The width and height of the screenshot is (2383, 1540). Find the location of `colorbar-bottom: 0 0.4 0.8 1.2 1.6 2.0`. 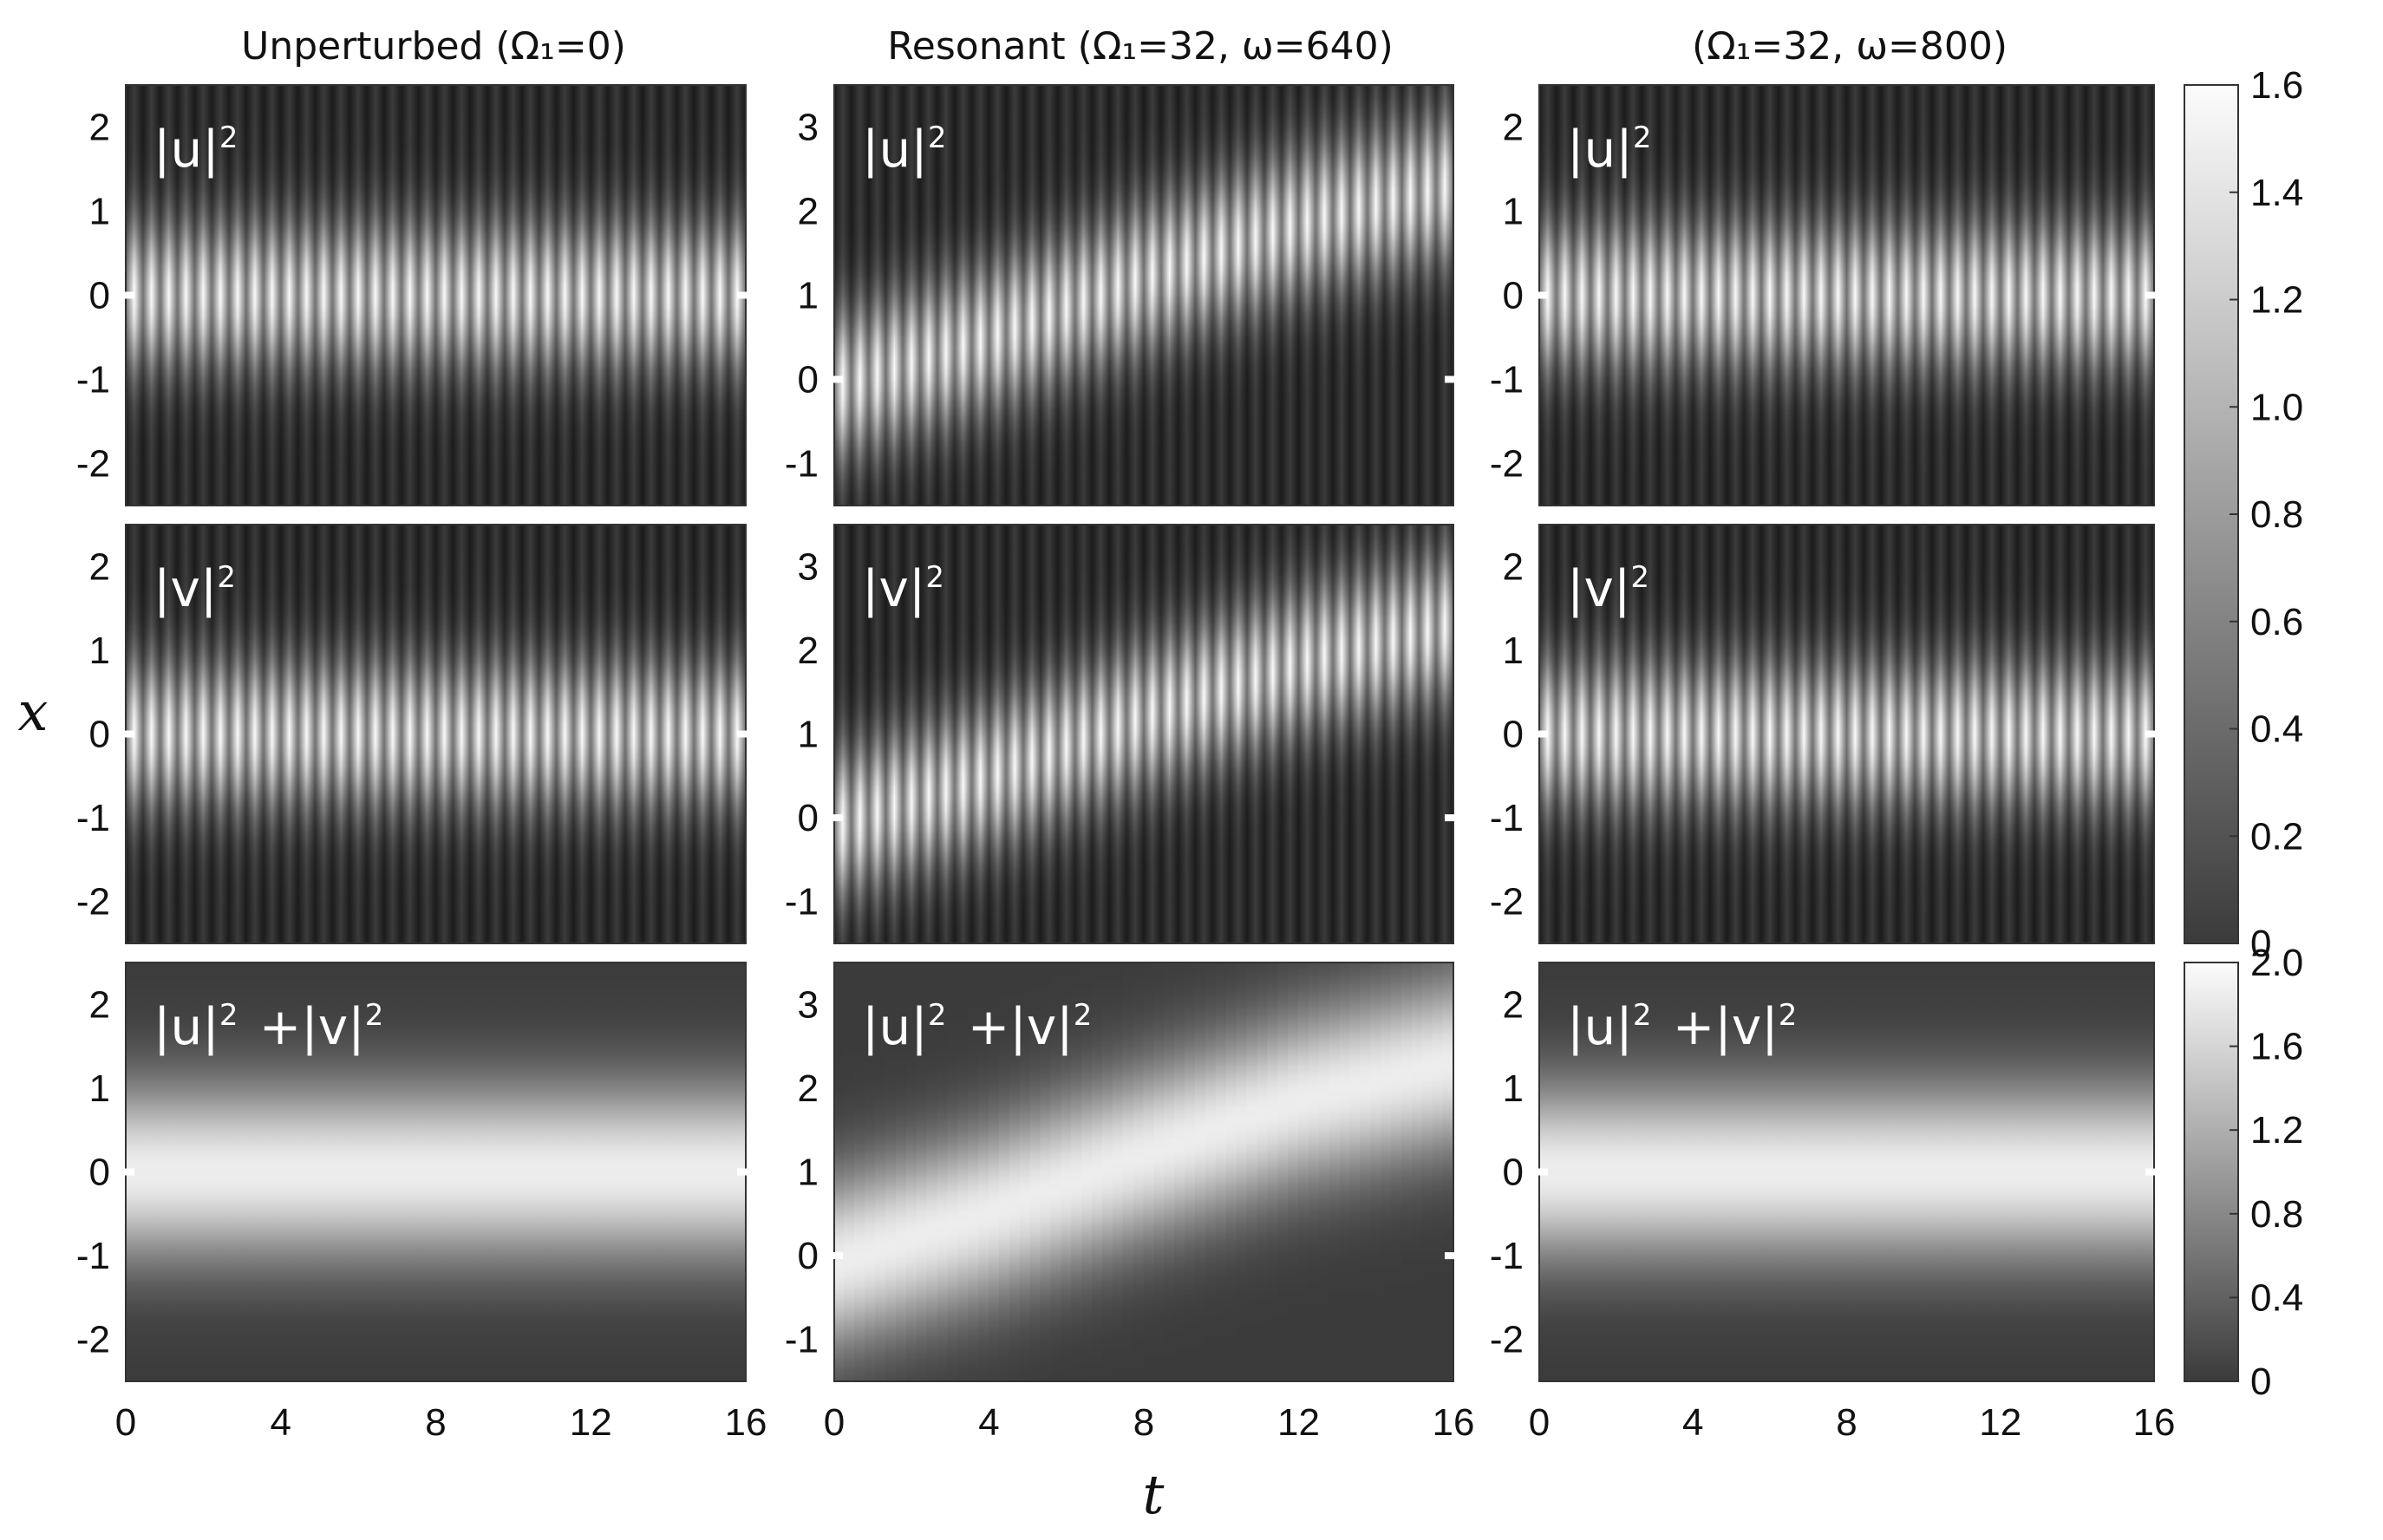

colorbar-bottom: 0 0.4 0.8 1.2 1.6 2.0 is located at coordinates (2243, 1172).